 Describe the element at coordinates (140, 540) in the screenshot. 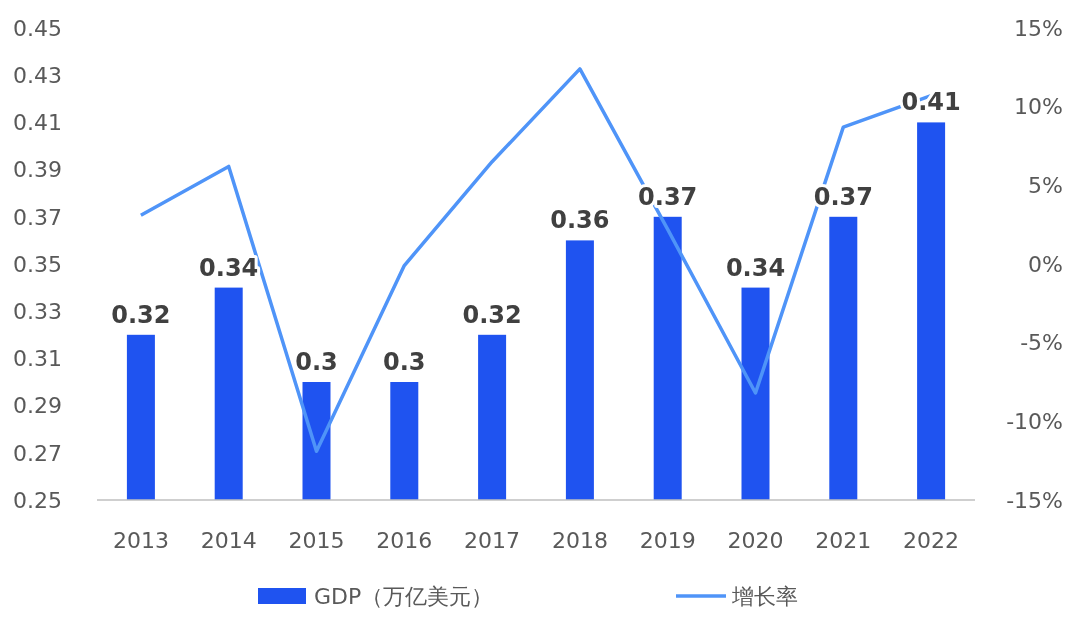

I see `x-tick-label: 2013` at that location.